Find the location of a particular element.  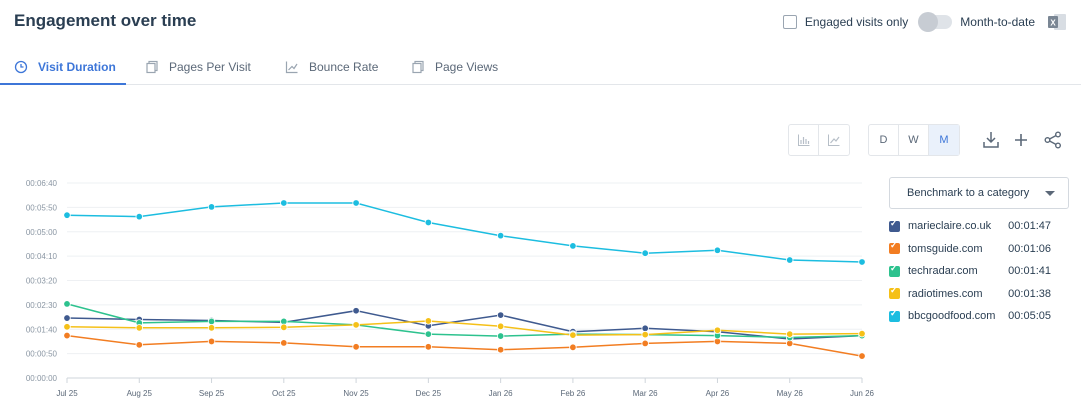

granularity-toggle: D W M is located at coordinates (914, 140).